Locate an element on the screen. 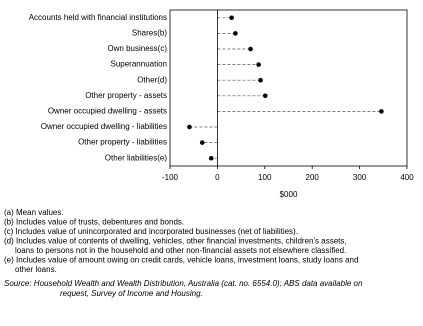 The image size is (423, 326). y-tick-label: Own business(c) is located at coordinates (137, 48).